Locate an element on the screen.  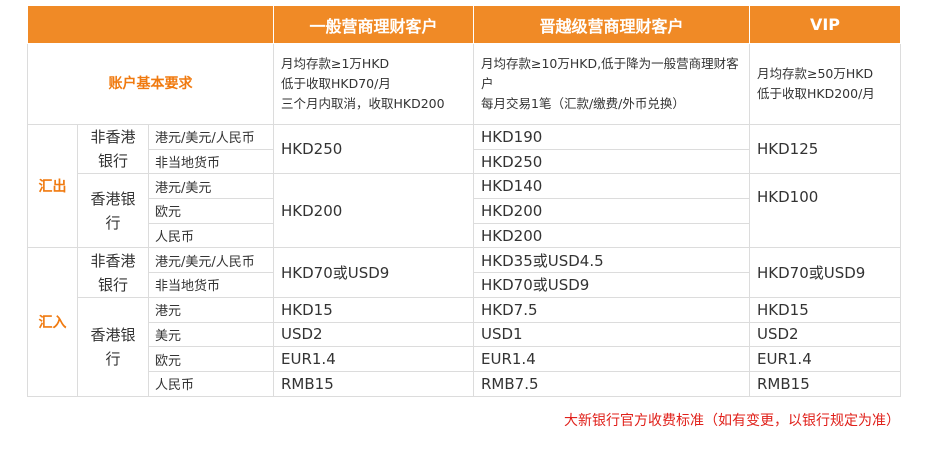
cell: 月均存款≥1万HKD 低于收取HKD70/月三个月内取消，收取HKD200 is located at coordinates (373, 84).